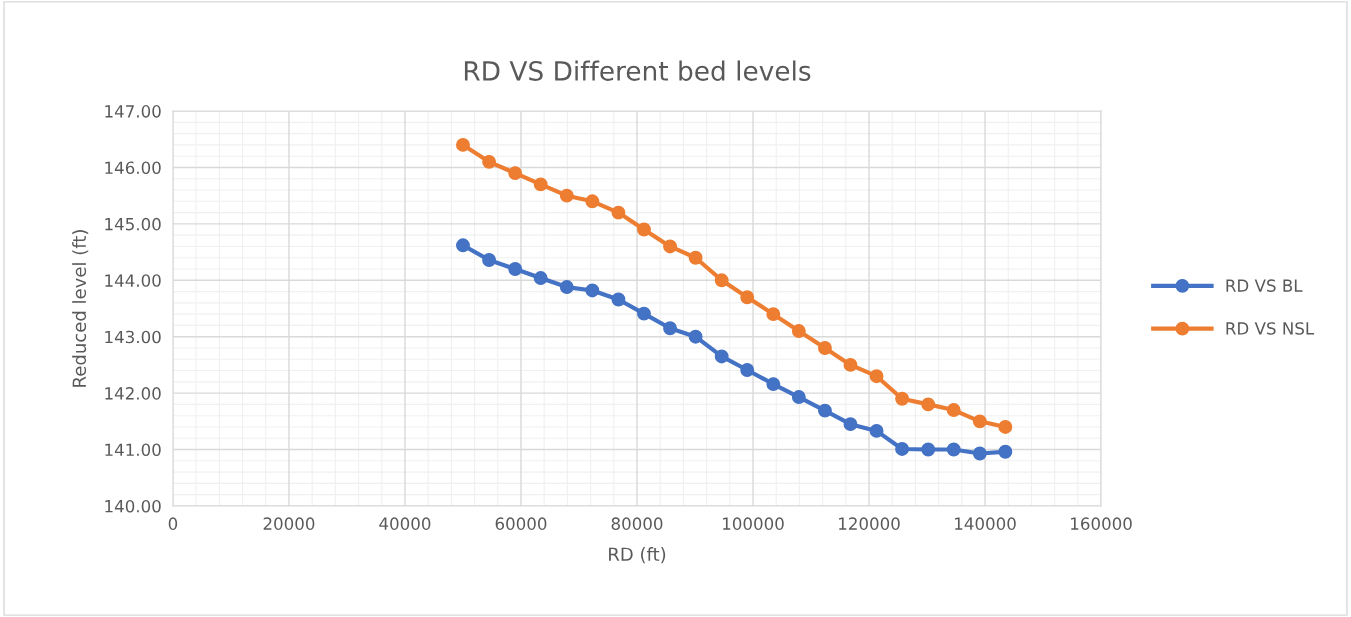 The height and width of the screenshot is (617, 1351). I want to click on chart-title: RD VS Different bed levels, so click(637, 70).